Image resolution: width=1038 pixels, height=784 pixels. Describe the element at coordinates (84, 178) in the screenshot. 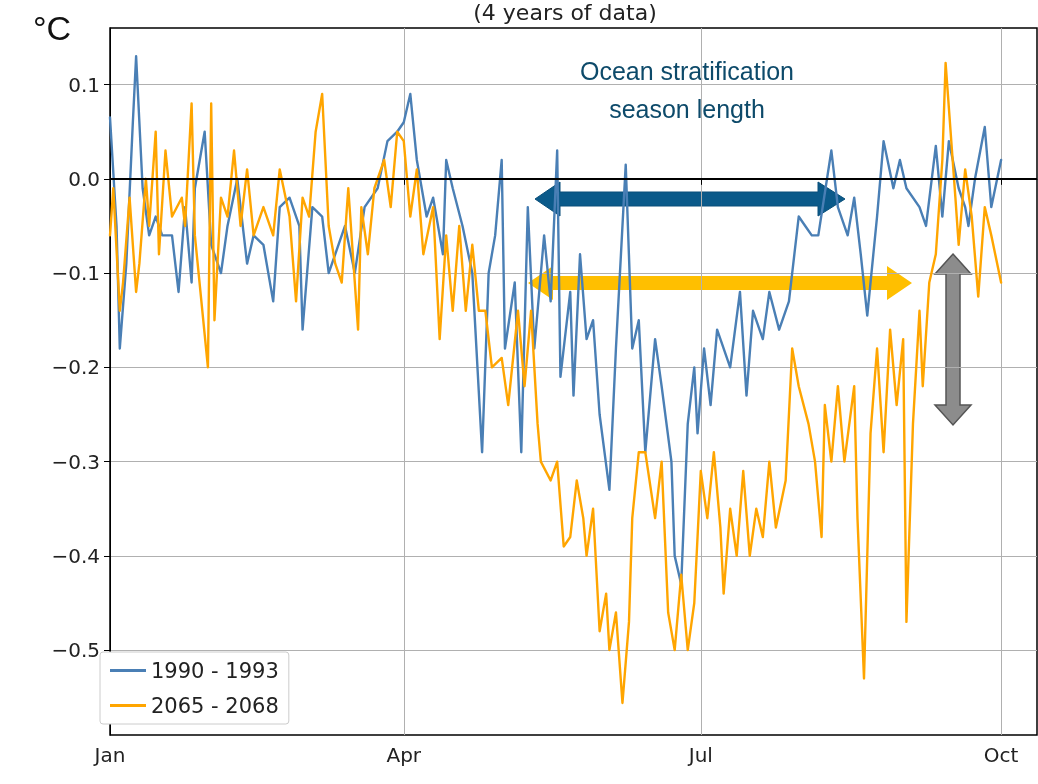

I see `y-tick-label: 0.0` at that location.